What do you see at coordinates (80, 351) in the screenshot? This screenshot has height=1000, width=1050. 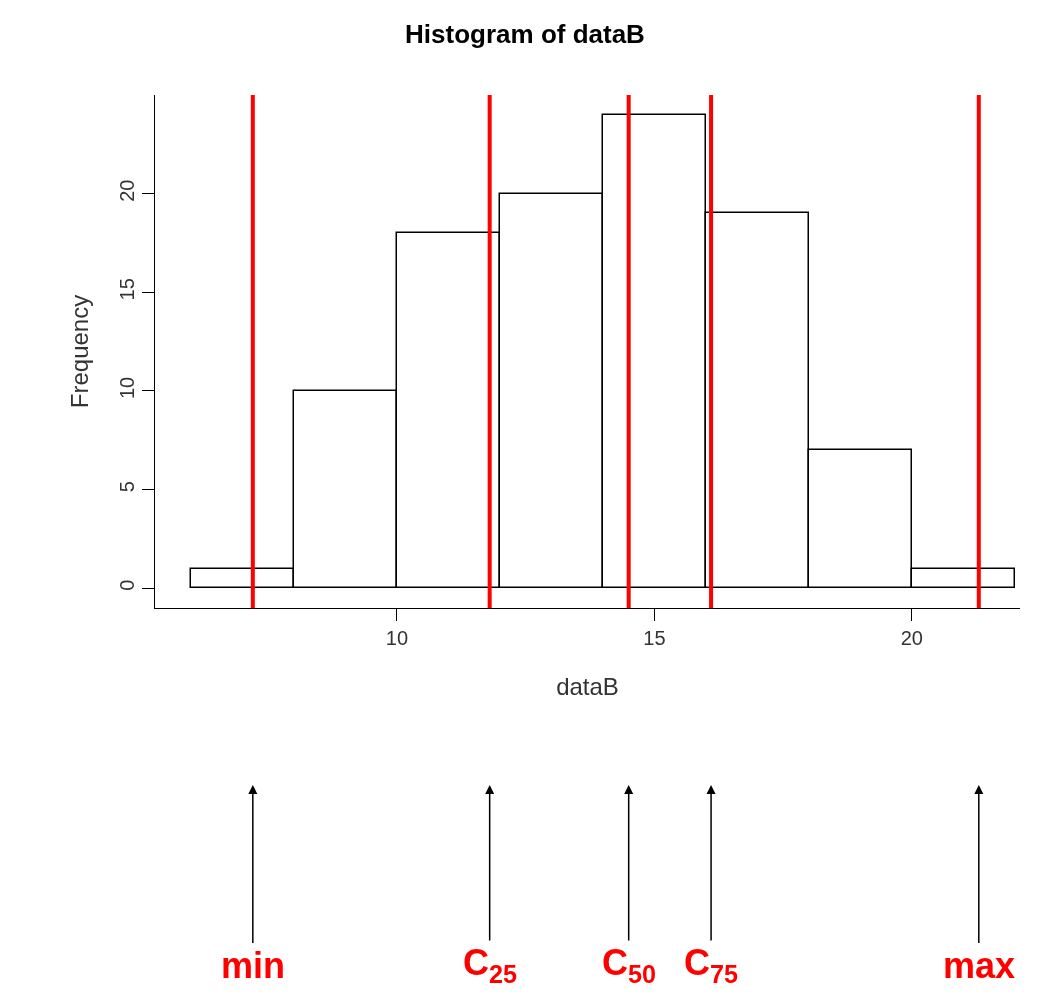 I see `y-axis-title: Frequency` at bounding box center [80, 351].